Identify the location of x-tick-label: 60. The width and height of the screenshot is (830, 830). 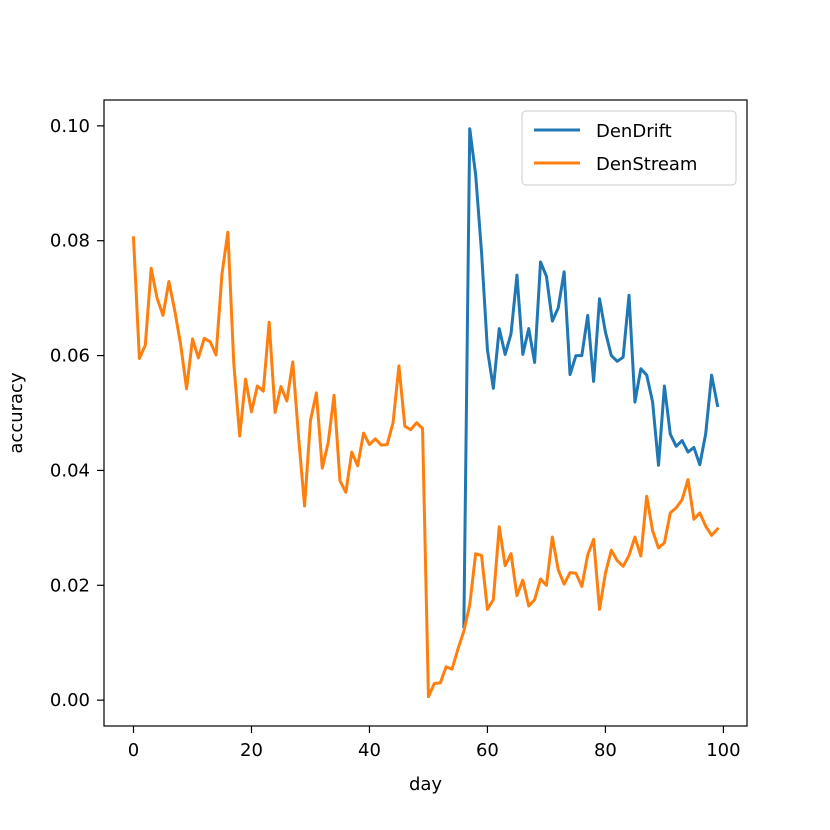
(487, 750).